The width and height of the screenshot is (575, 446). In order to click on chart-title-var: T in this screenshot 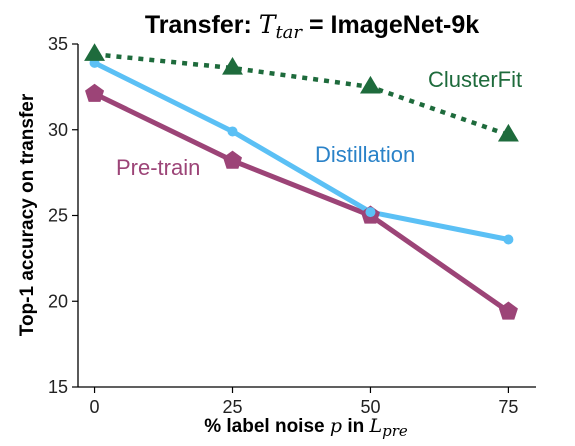, I will do `click(268, 24)`.